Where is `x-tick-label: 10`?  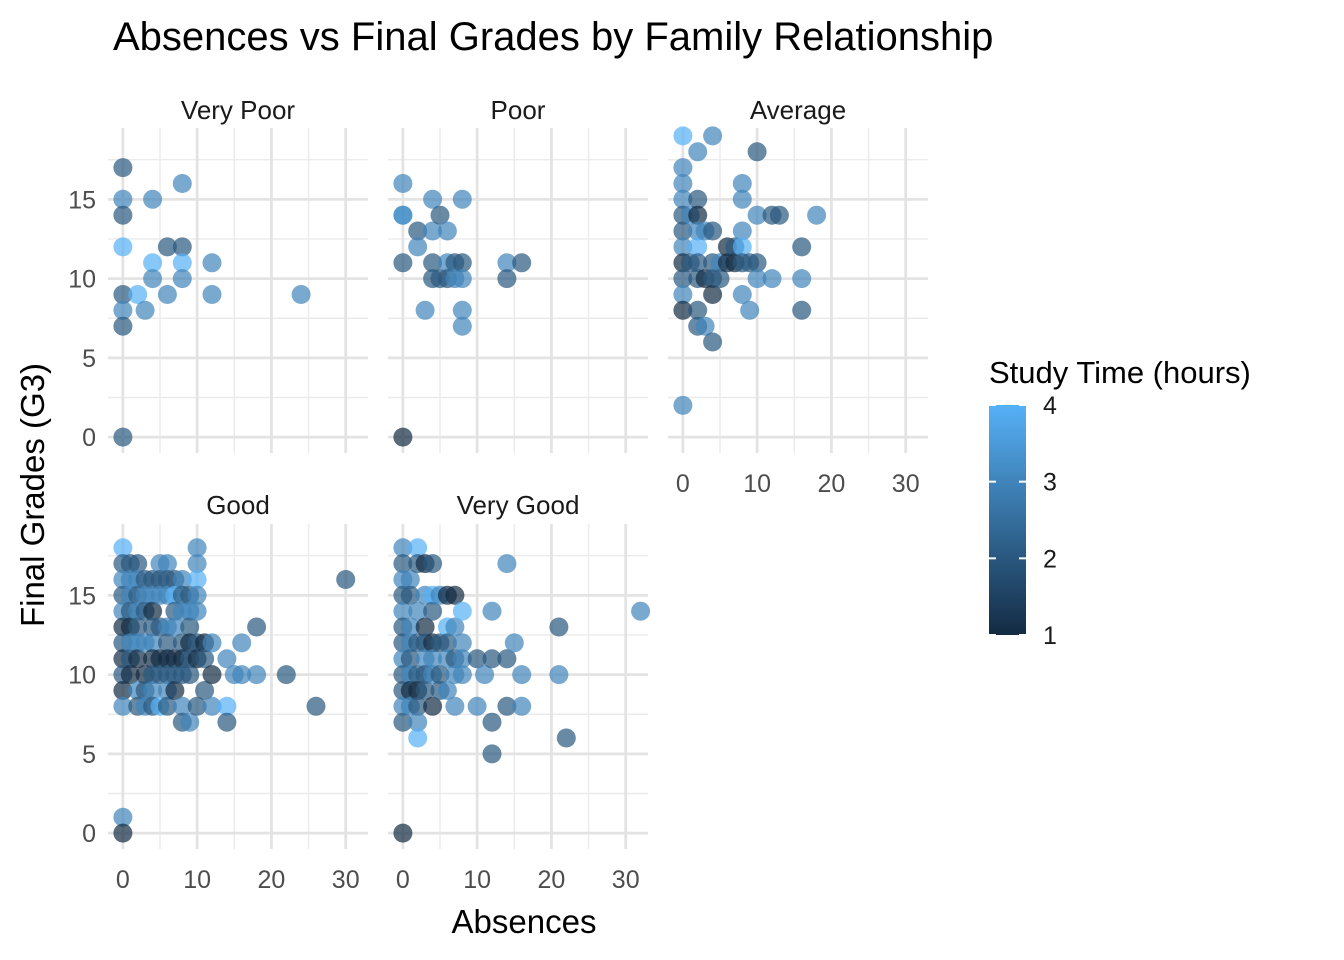
x-tick-label: 10 is located at coordinates (757, 484).